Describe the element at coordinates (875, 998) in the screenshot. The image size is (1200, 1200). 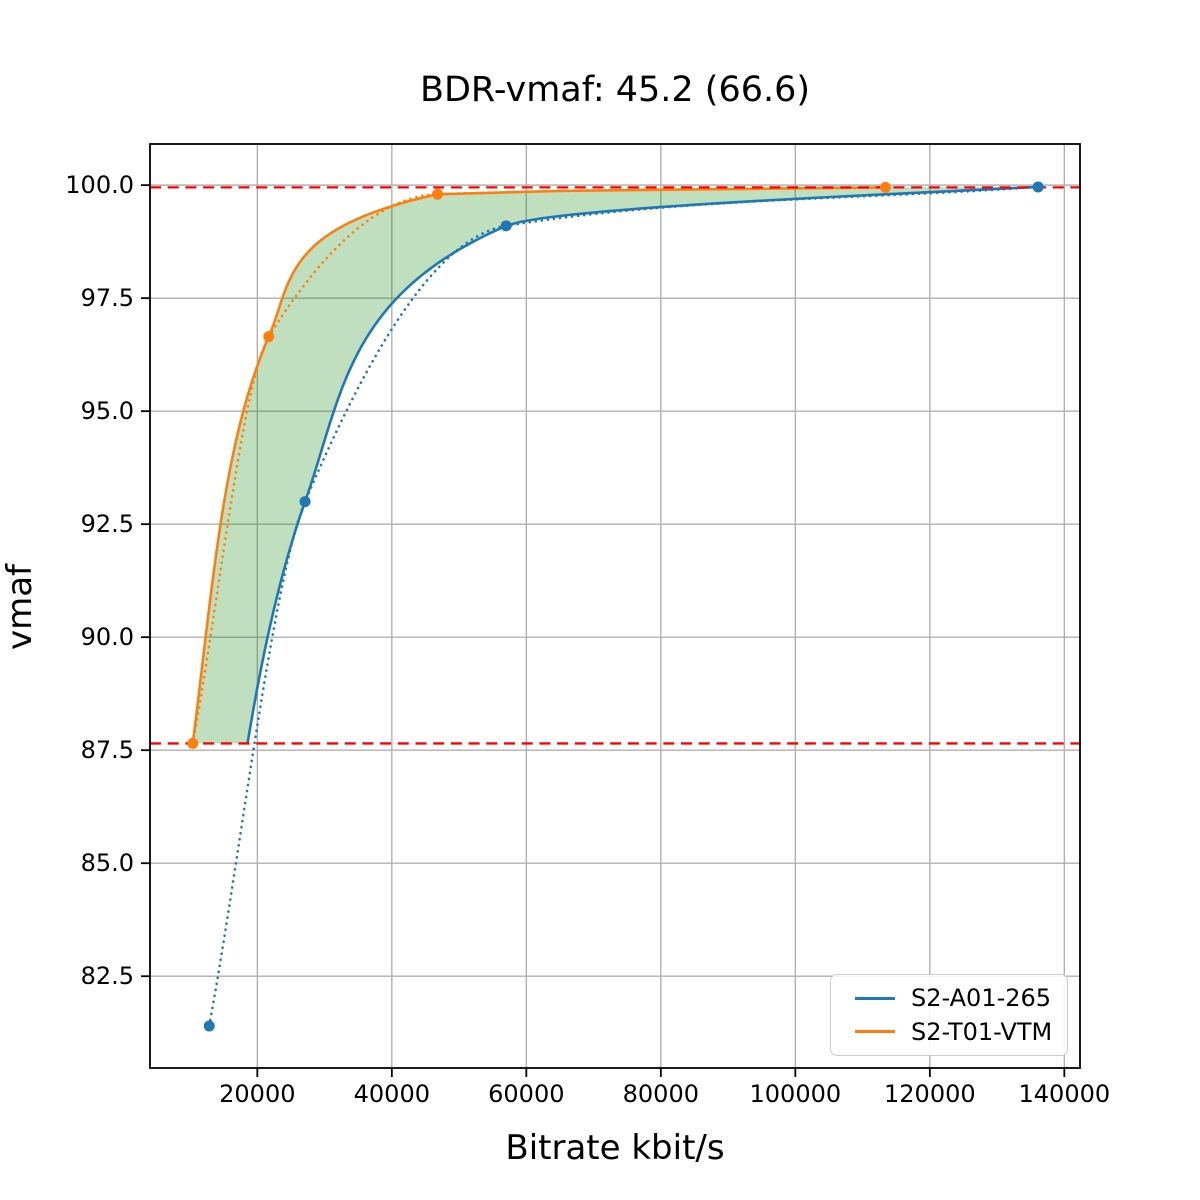
I see `legend-line-swatch-blue` at that location.